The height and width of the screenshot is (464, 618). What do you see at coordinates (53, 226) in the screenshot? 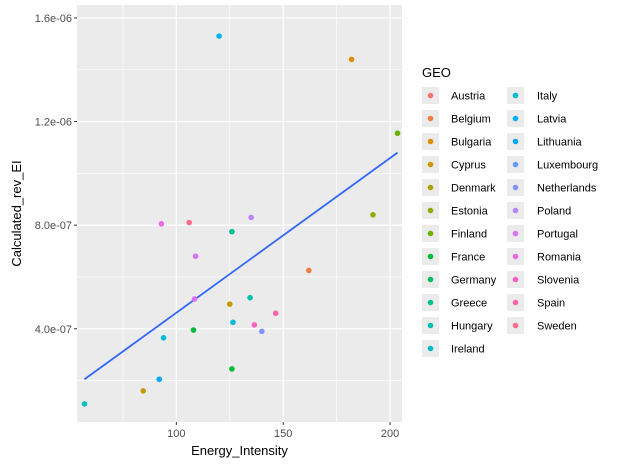
I see `y-tick-label: 8.0e-07` at bounding box center [53, 226].